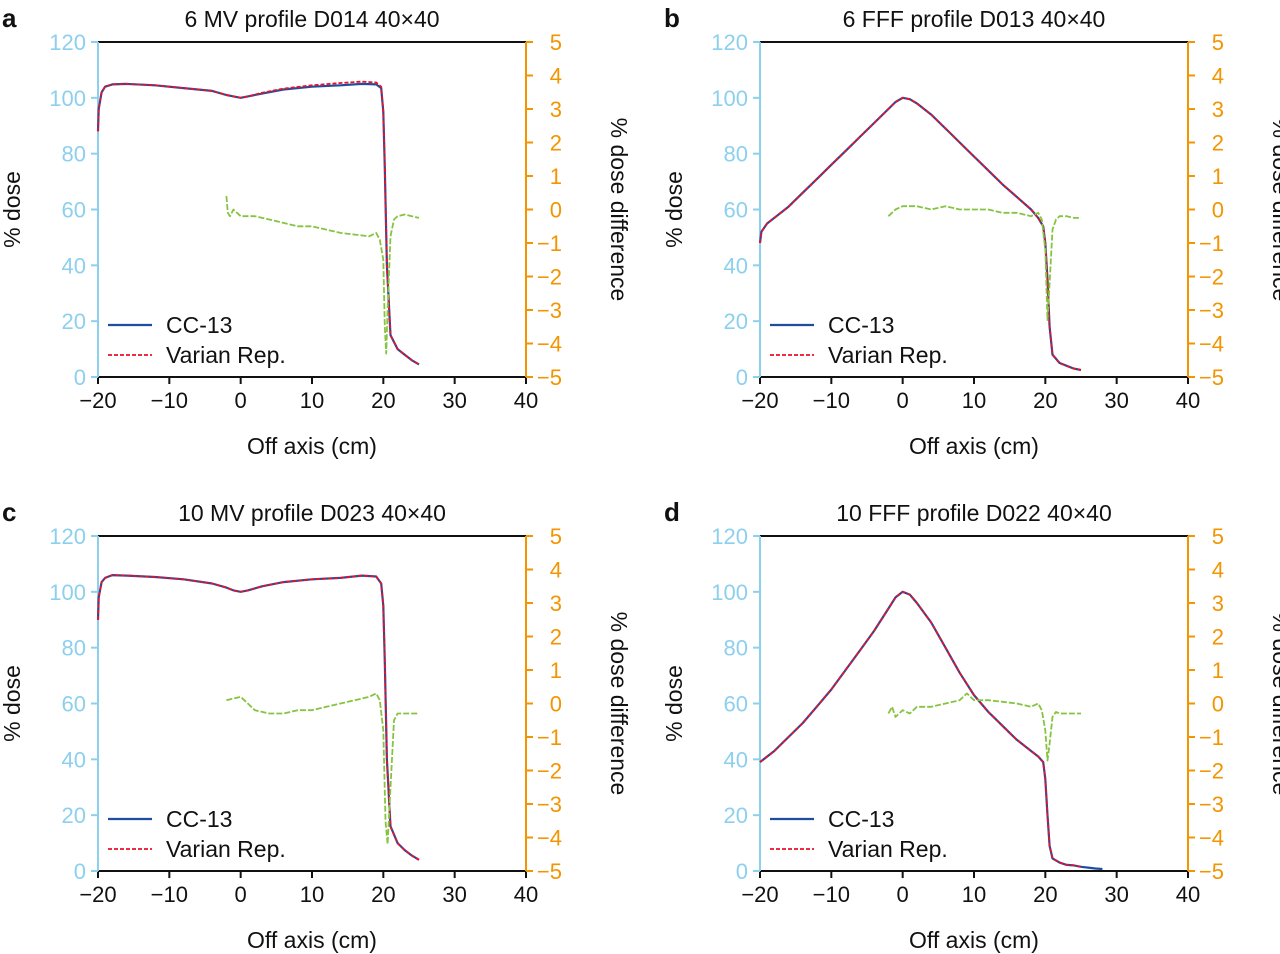 This screenshot has height=954, width=1280. What do you see at coordinates (974, 19) in the screenshot?
I see `chart-title: 6 FFF profile D013 40×40` at bounding box center [974, 19].